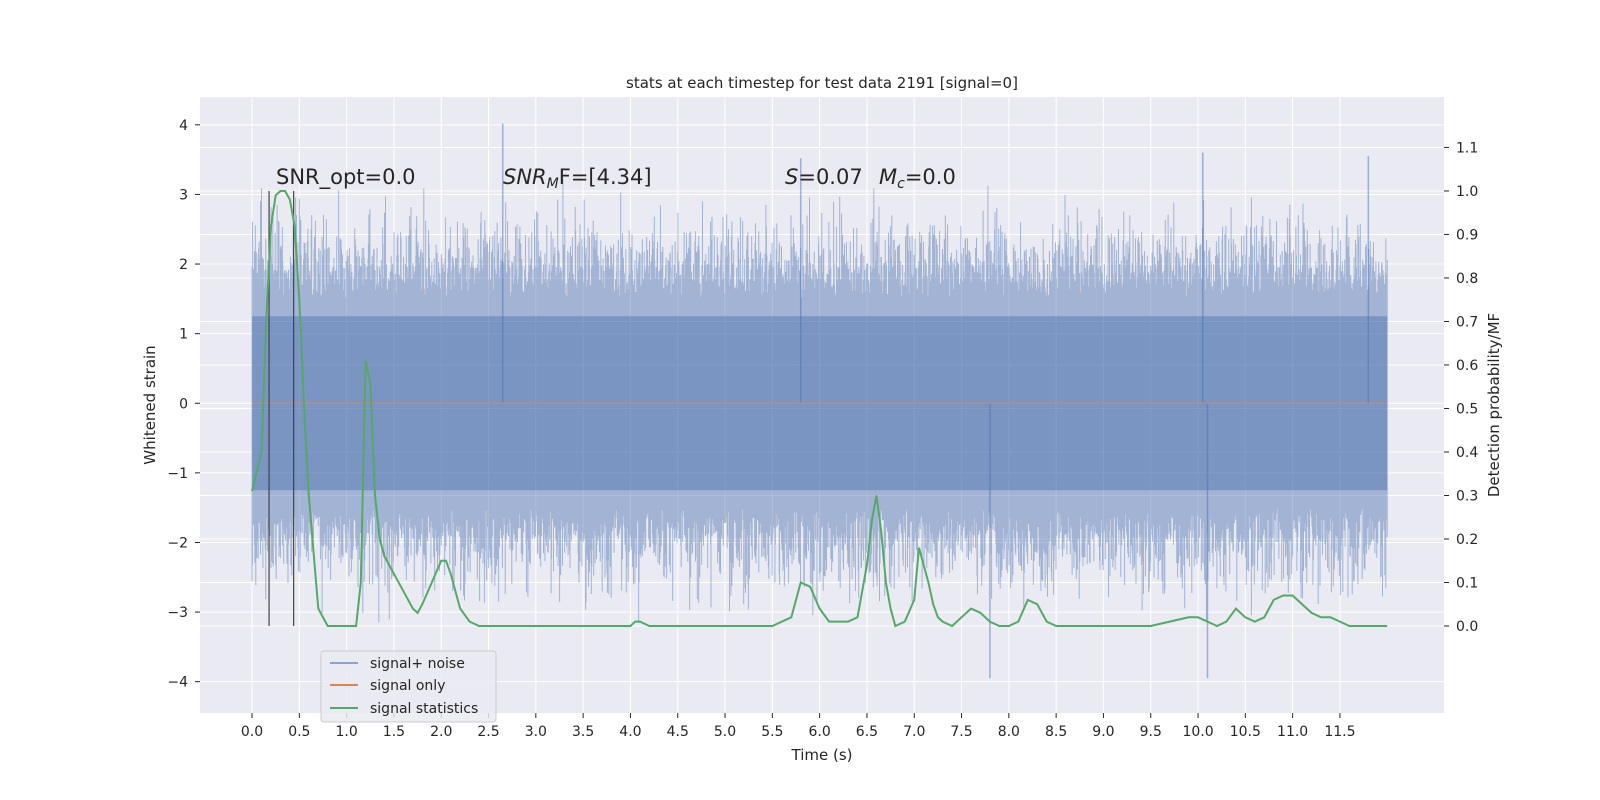 Image resolution: width=1600 pixels, height=800 pixels. What do you see at coordinates (299, 732) in the screenshot?
I see `x-tick-label: 0.5` at bounding box center [299, 732].